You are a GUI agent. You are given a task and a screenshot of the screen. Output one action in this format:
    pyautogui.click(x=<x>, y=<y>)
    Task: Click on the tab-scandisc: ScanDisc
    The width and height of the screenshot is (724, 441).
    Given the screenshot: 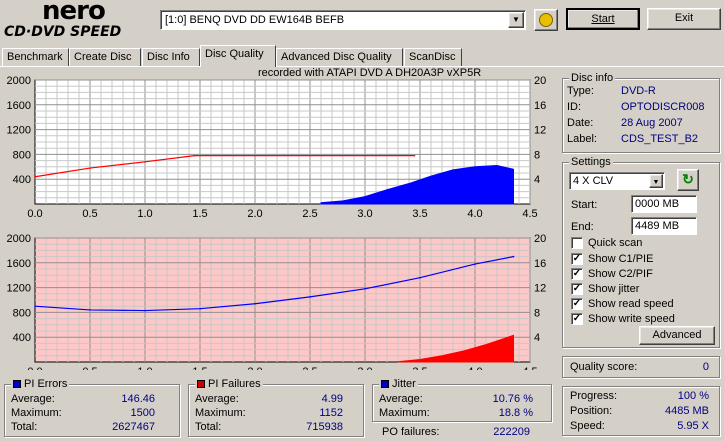 What is the action you would take?
    pyautogui.click(x=433, y=57)
    